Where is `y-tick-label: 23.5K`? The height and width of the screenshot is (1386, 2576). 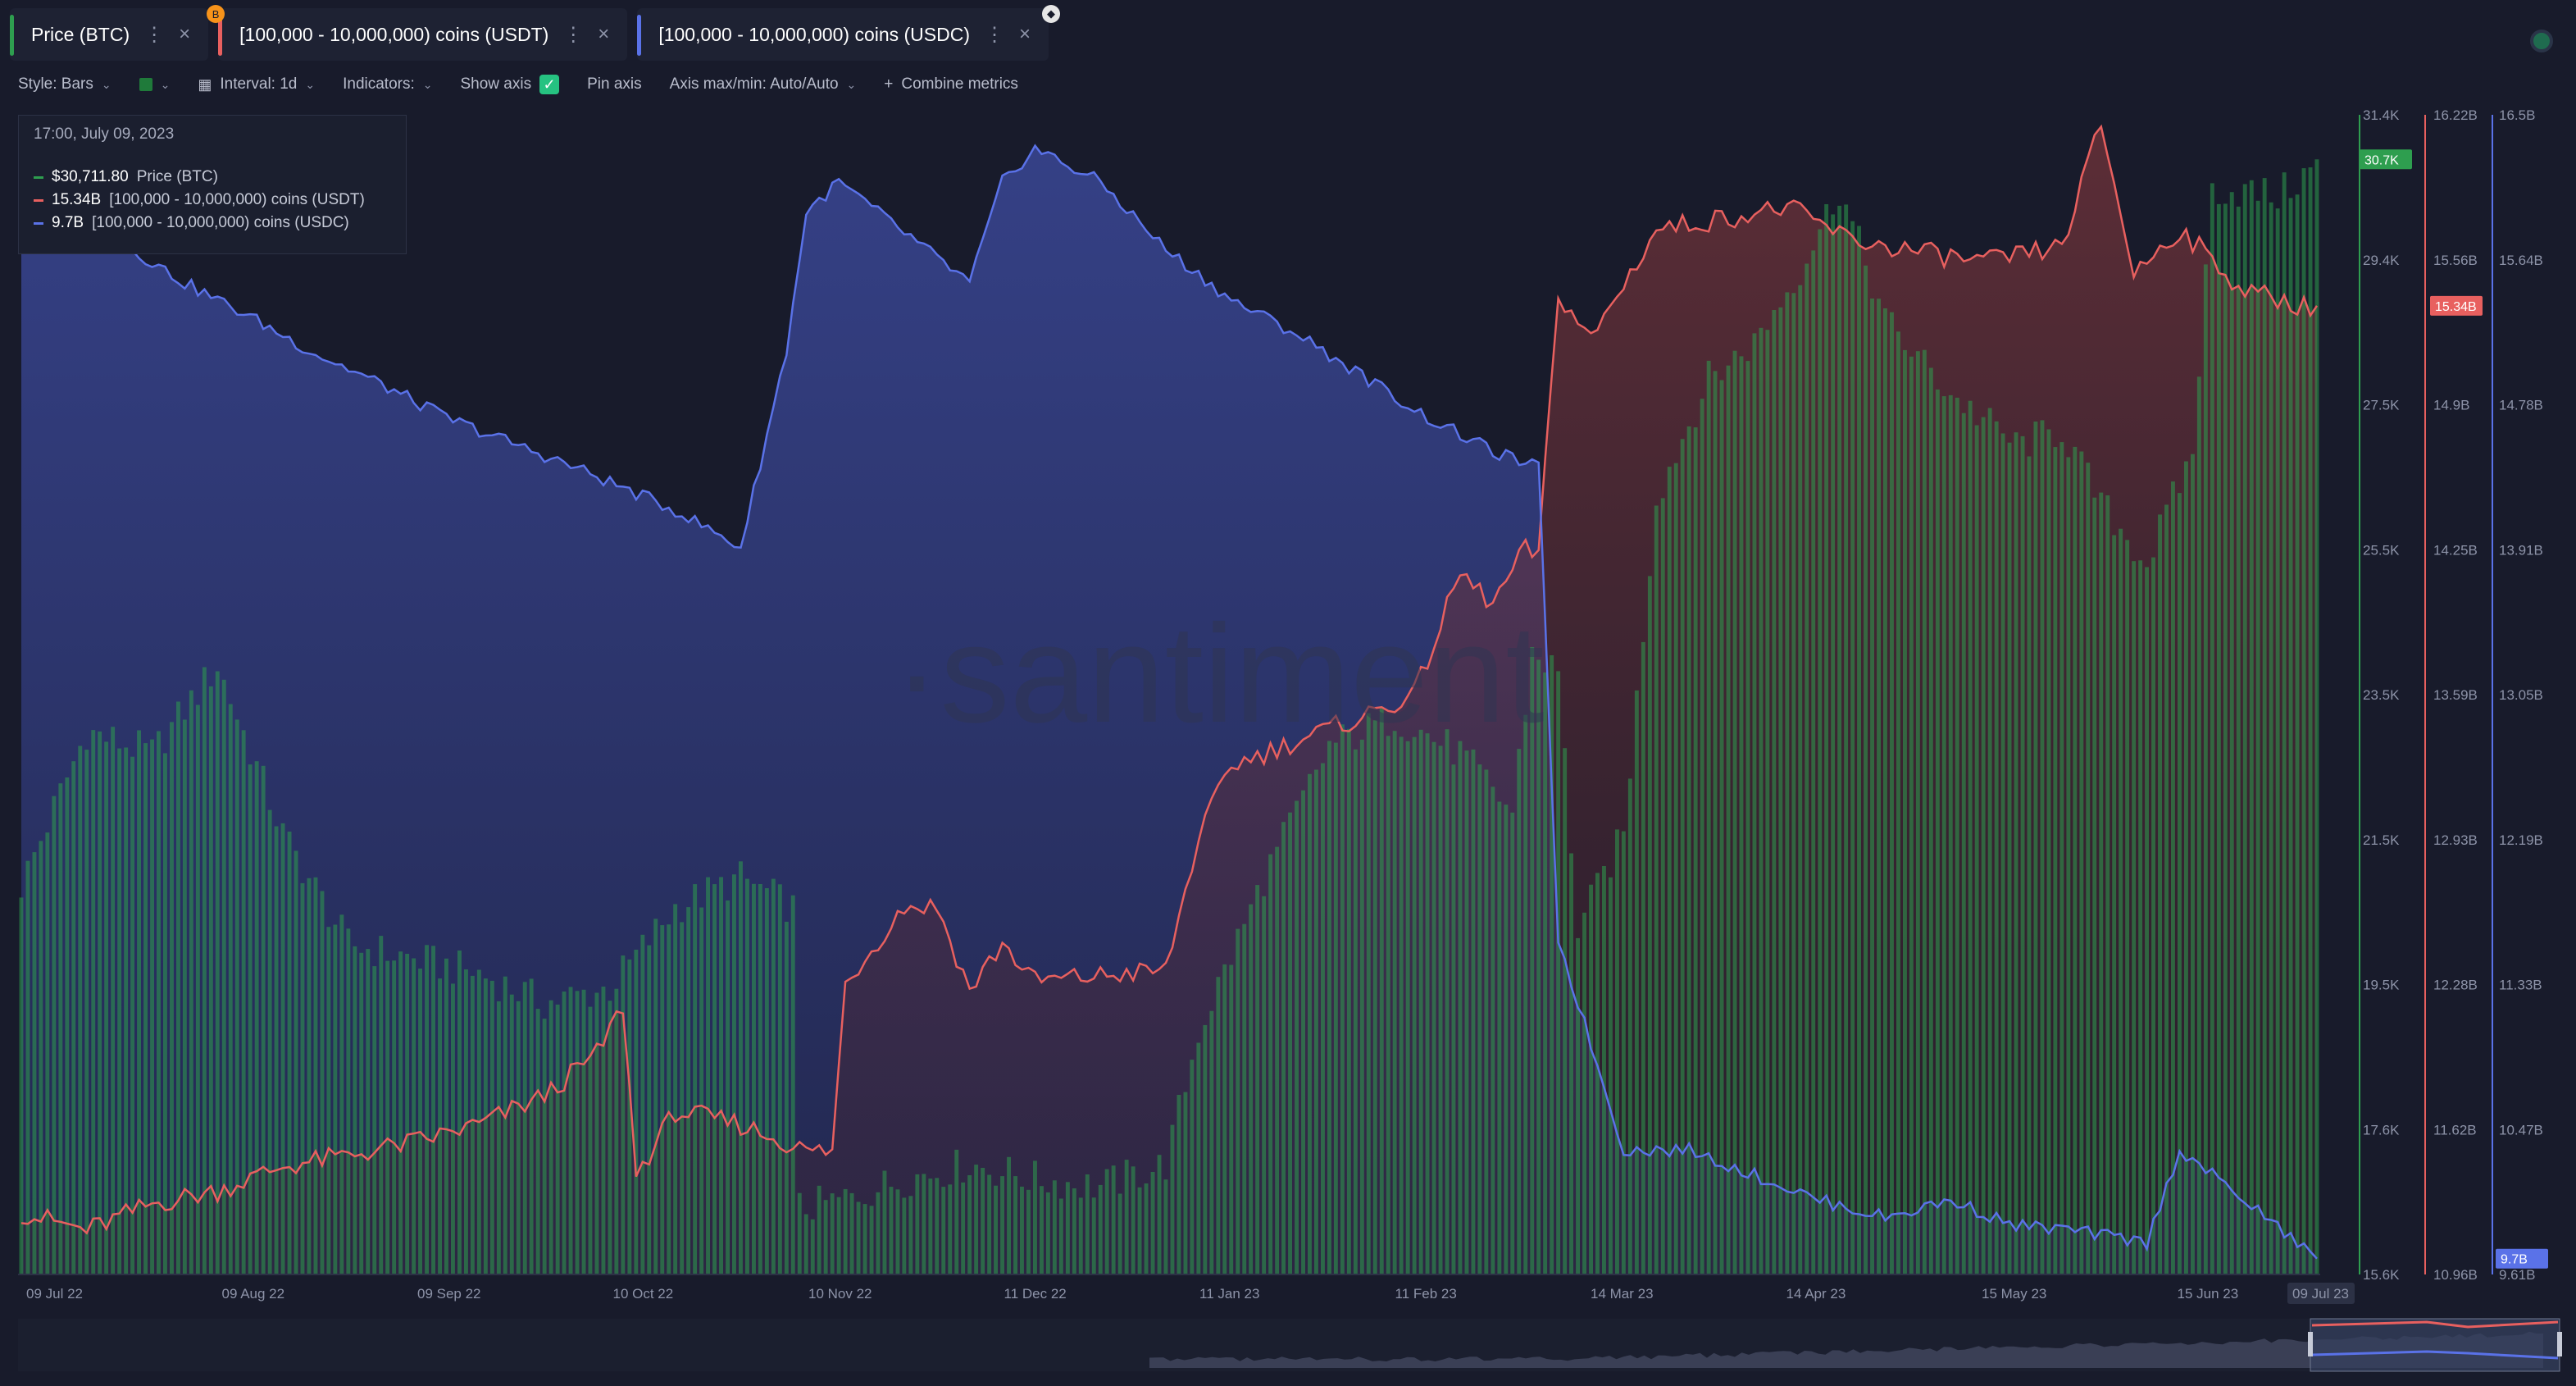
y-tick-label: 23.5K is located at coordinates (2381, 695).